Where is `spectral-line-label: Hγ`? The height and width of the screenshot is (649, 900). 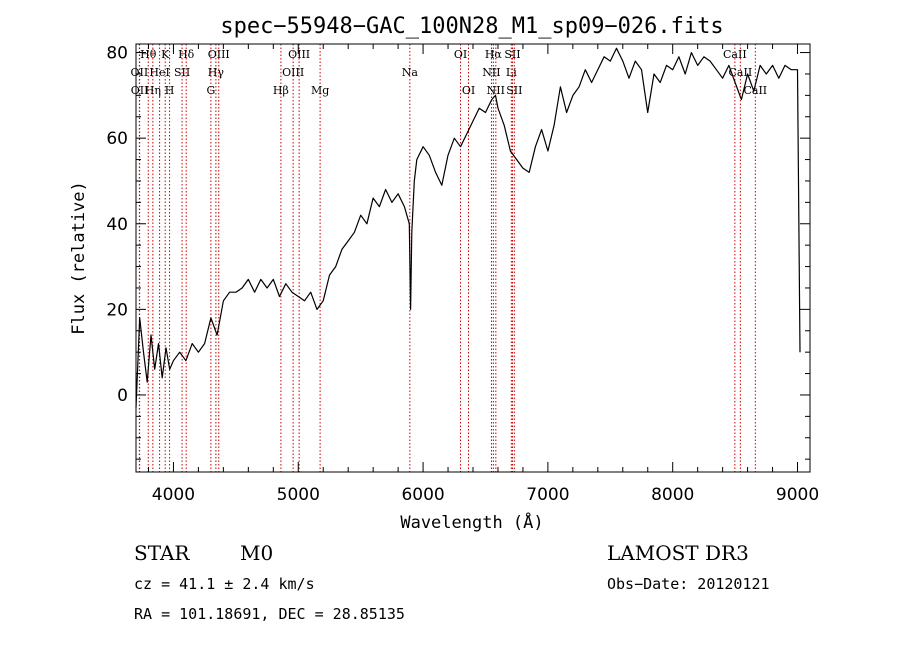
spectral-line-label: Hγ is located at coordinates (216, 72).